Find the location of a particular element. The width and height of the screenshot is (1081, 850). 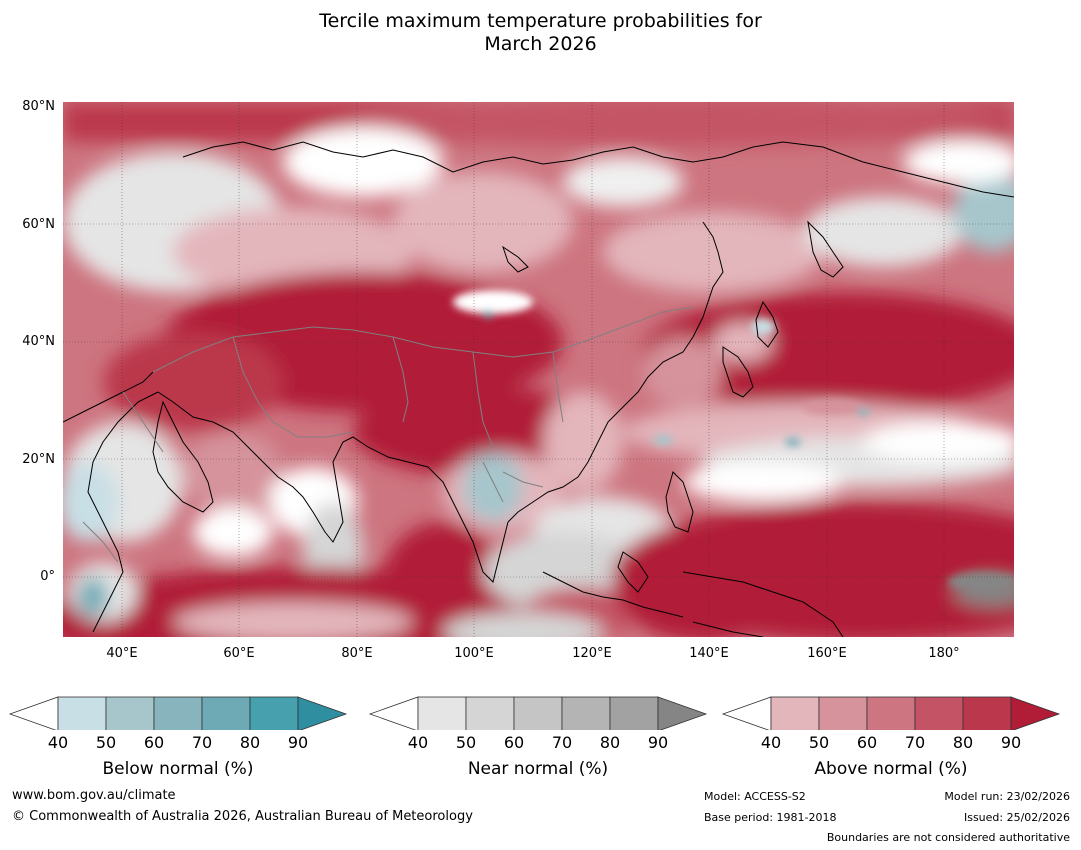

legend-near-colorbar is located at coordinates (538, 713).